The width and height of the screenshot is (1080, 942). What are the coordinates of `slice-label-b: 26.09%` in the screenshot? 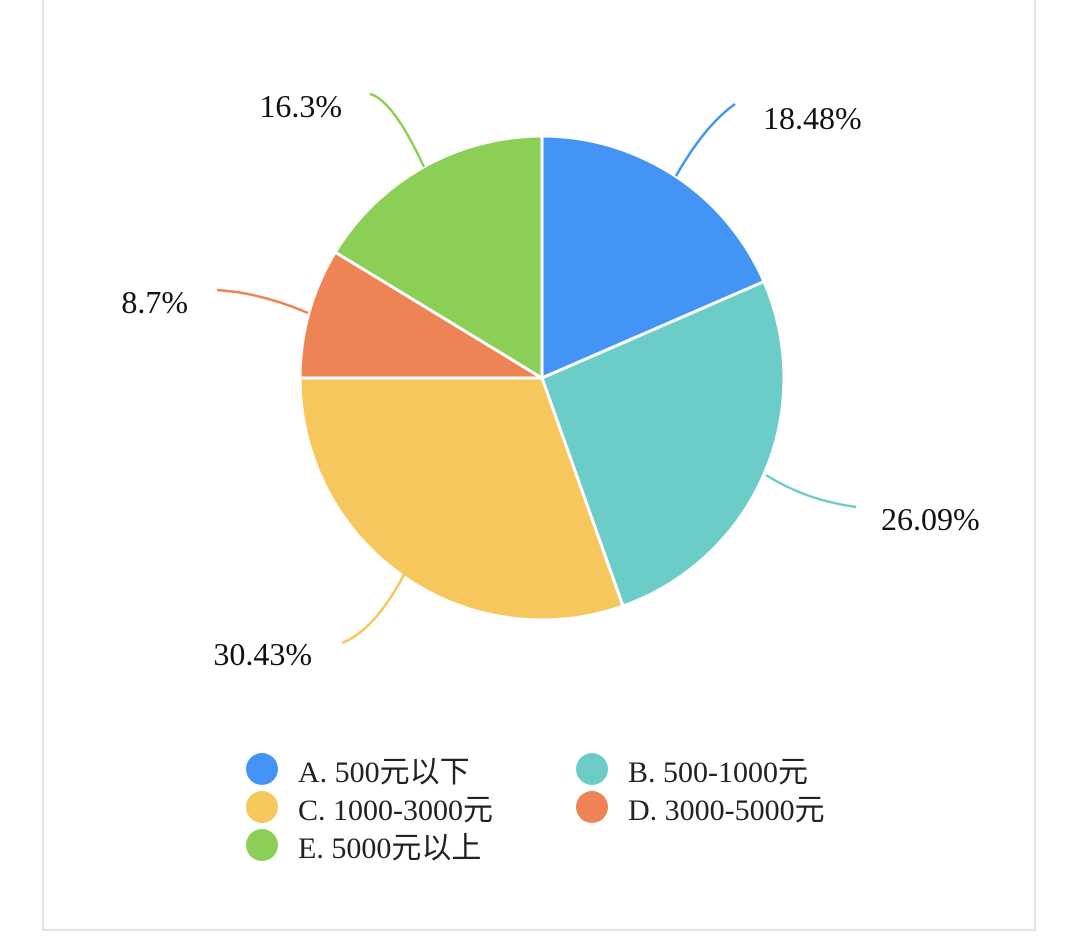 It's located at (930, 519).